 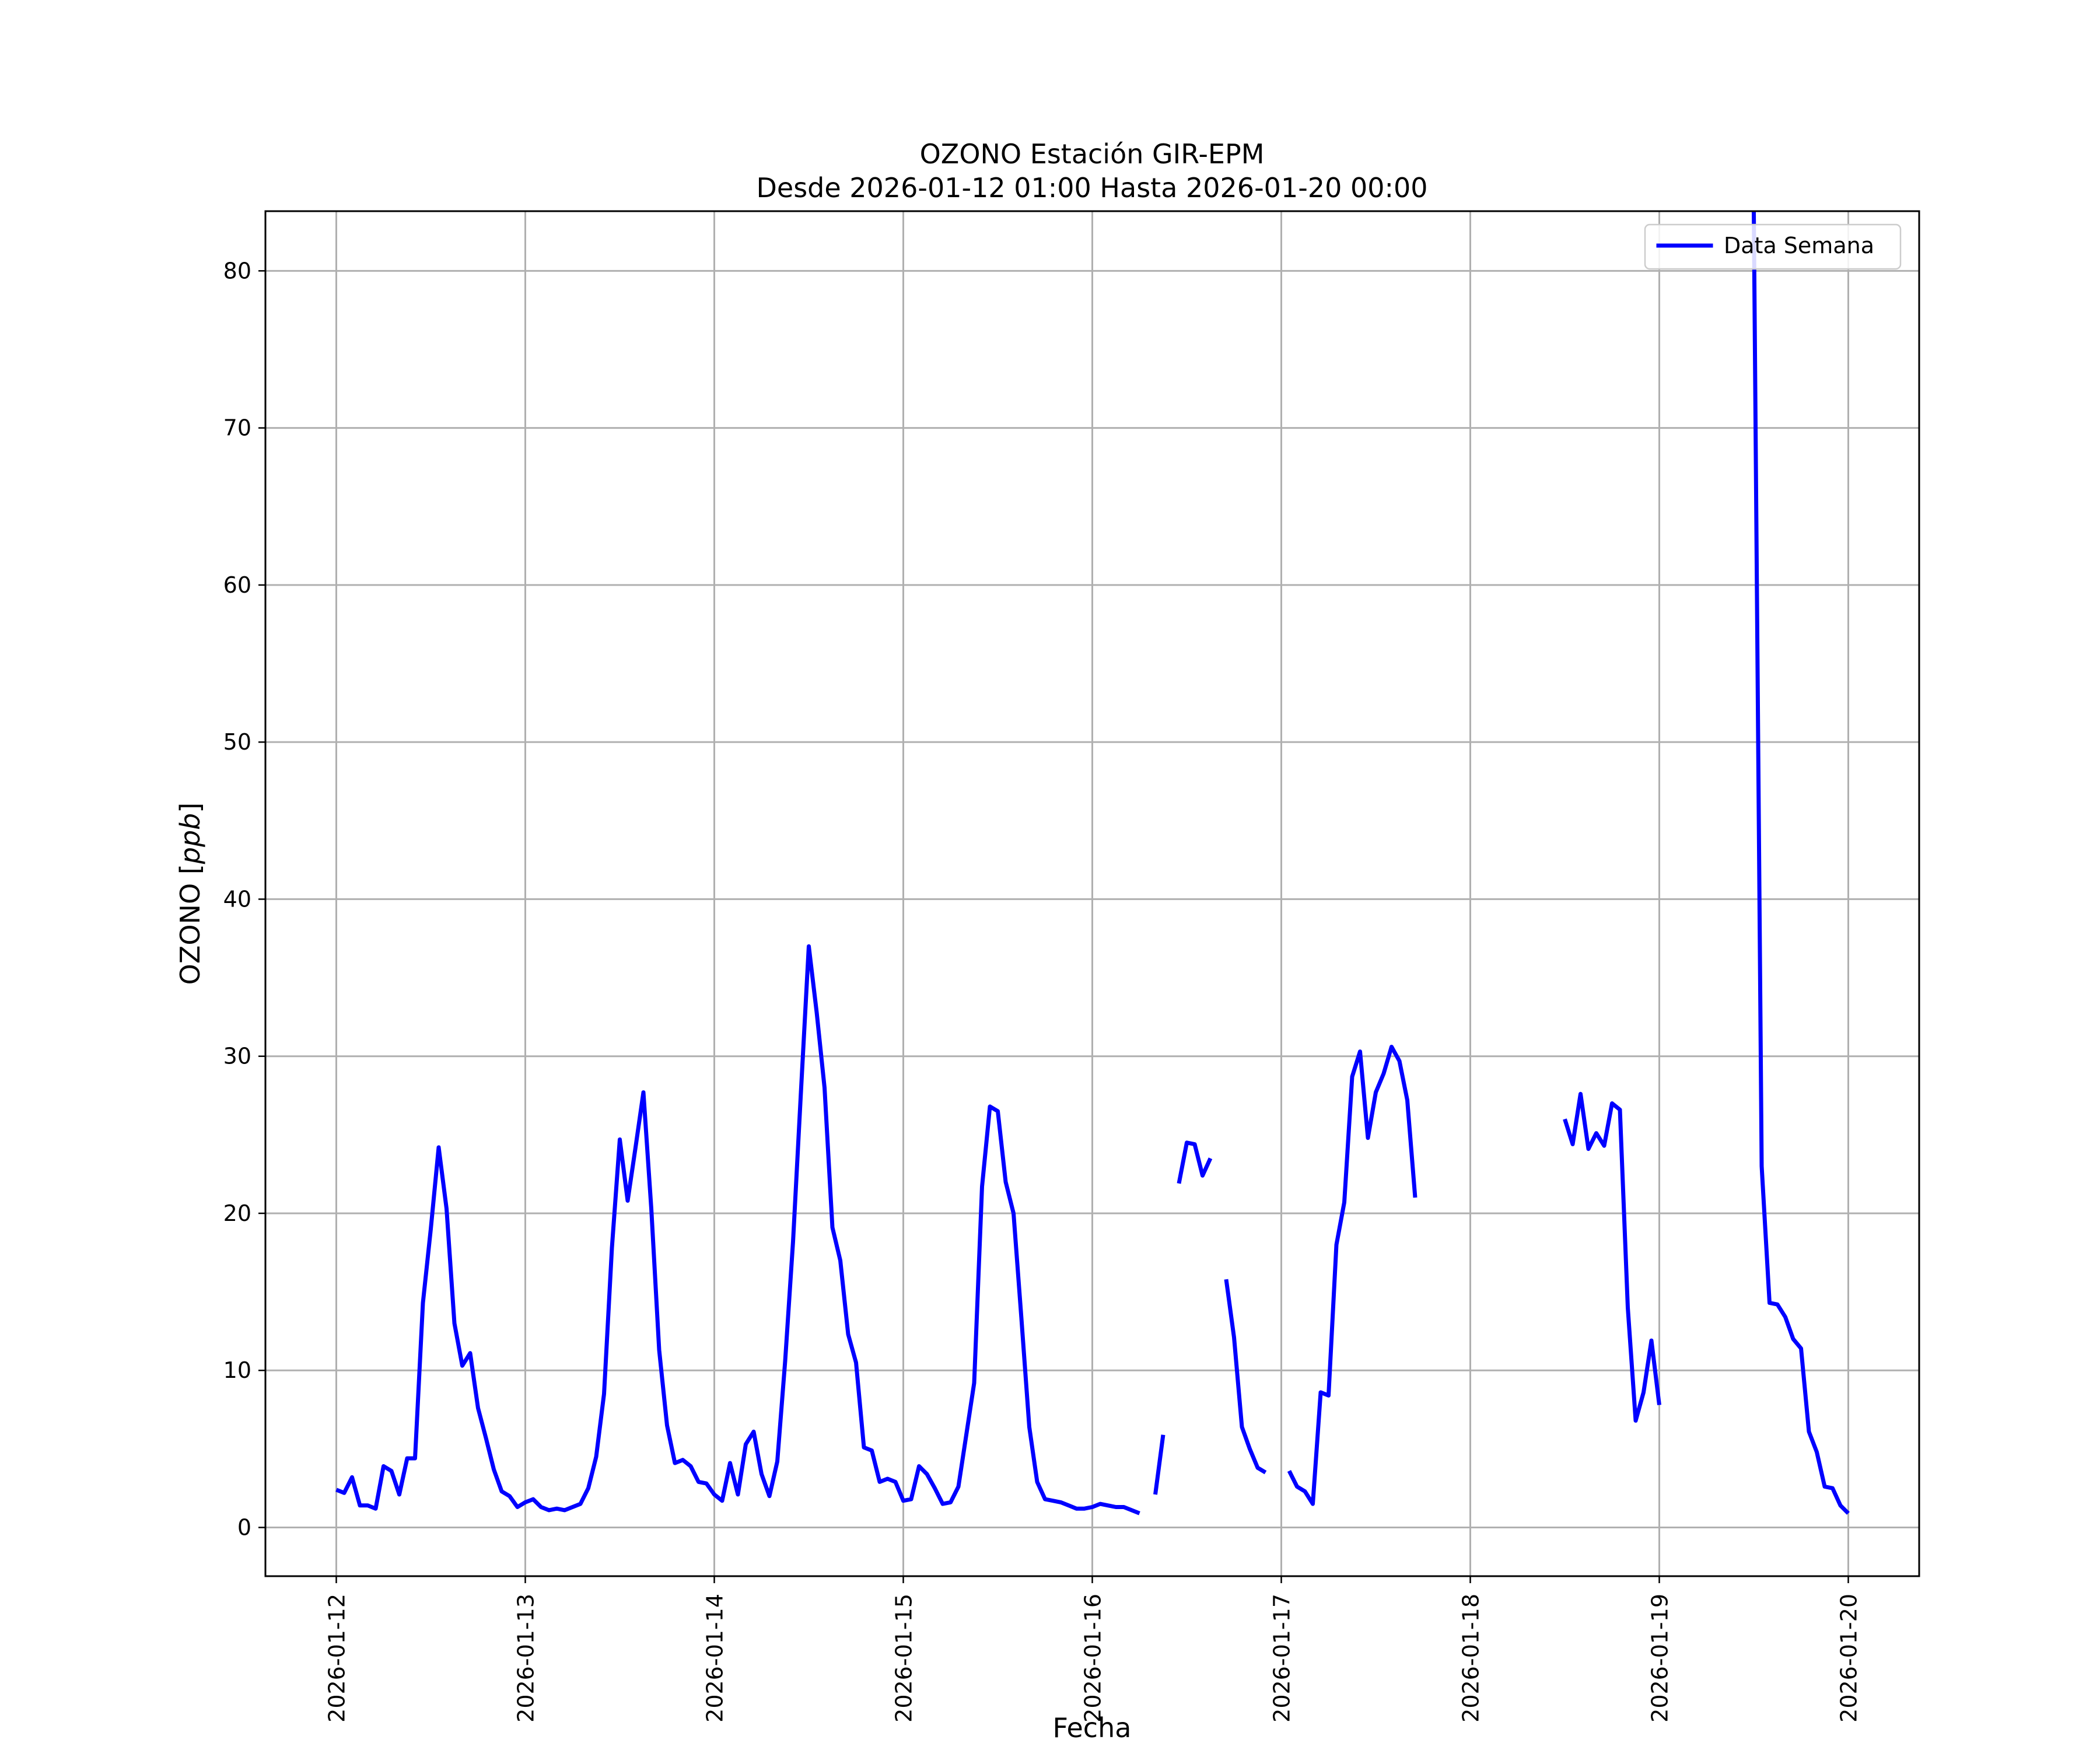 I want to click on x-tick-label: 2026-01-14, so click(x=715, y=1658).